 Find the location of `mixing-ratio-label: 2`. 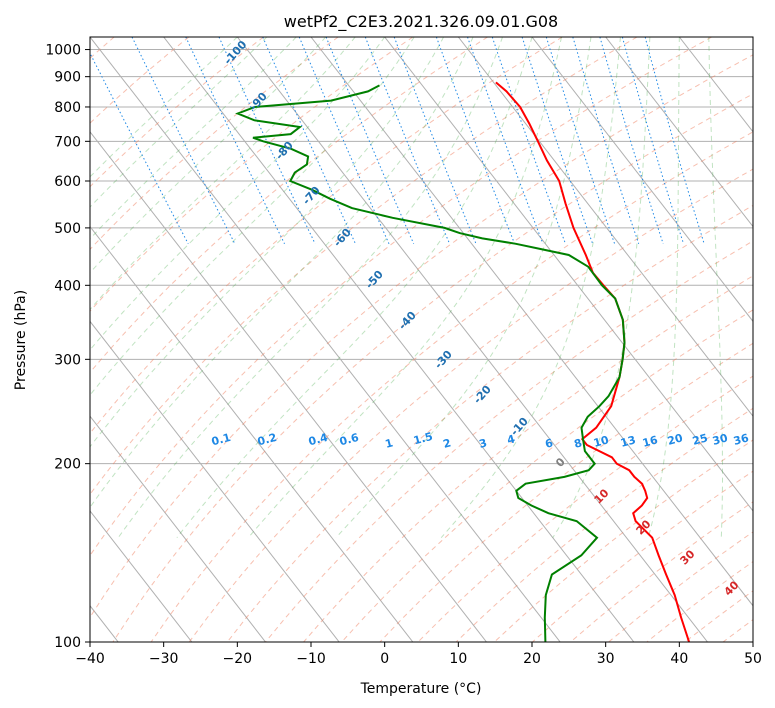

mixing-ratio-label: 2 is located at coordinates (447, 443).